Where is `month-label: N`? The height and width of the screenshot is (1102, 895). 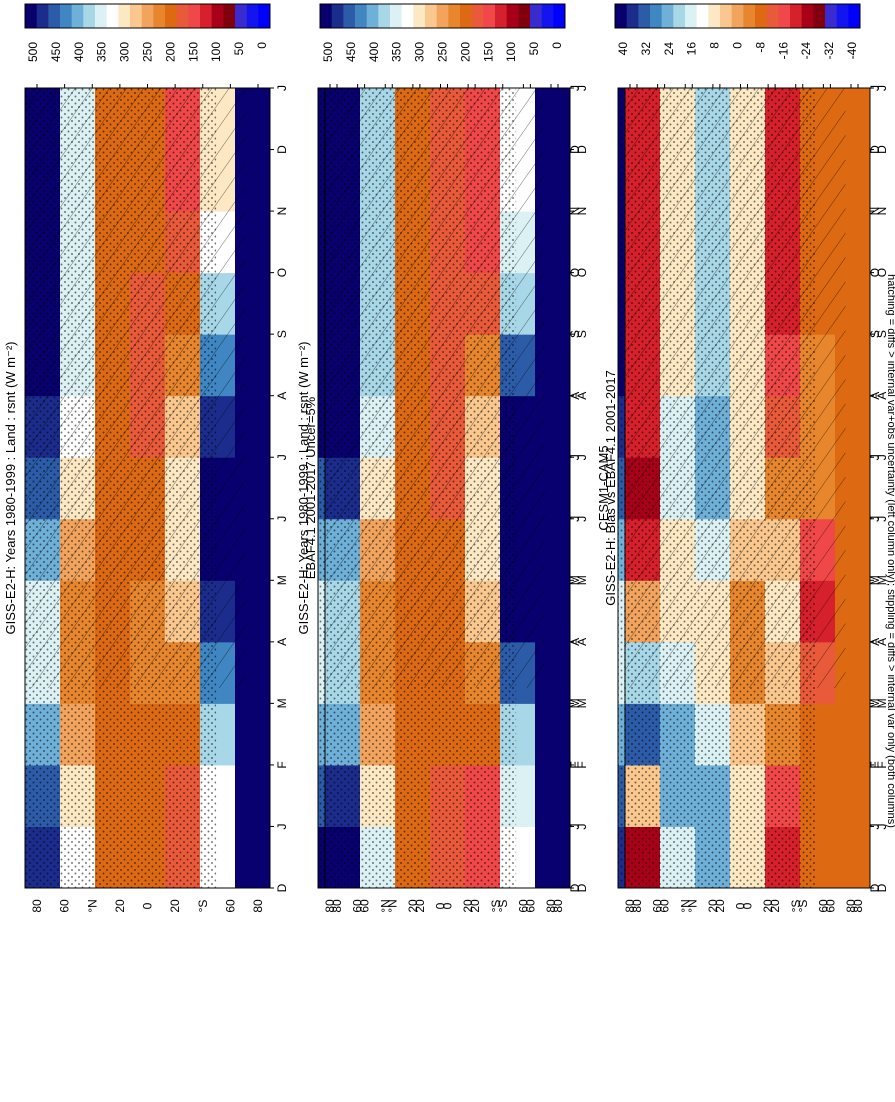 month-label: N is located at coordinates (582, 211).